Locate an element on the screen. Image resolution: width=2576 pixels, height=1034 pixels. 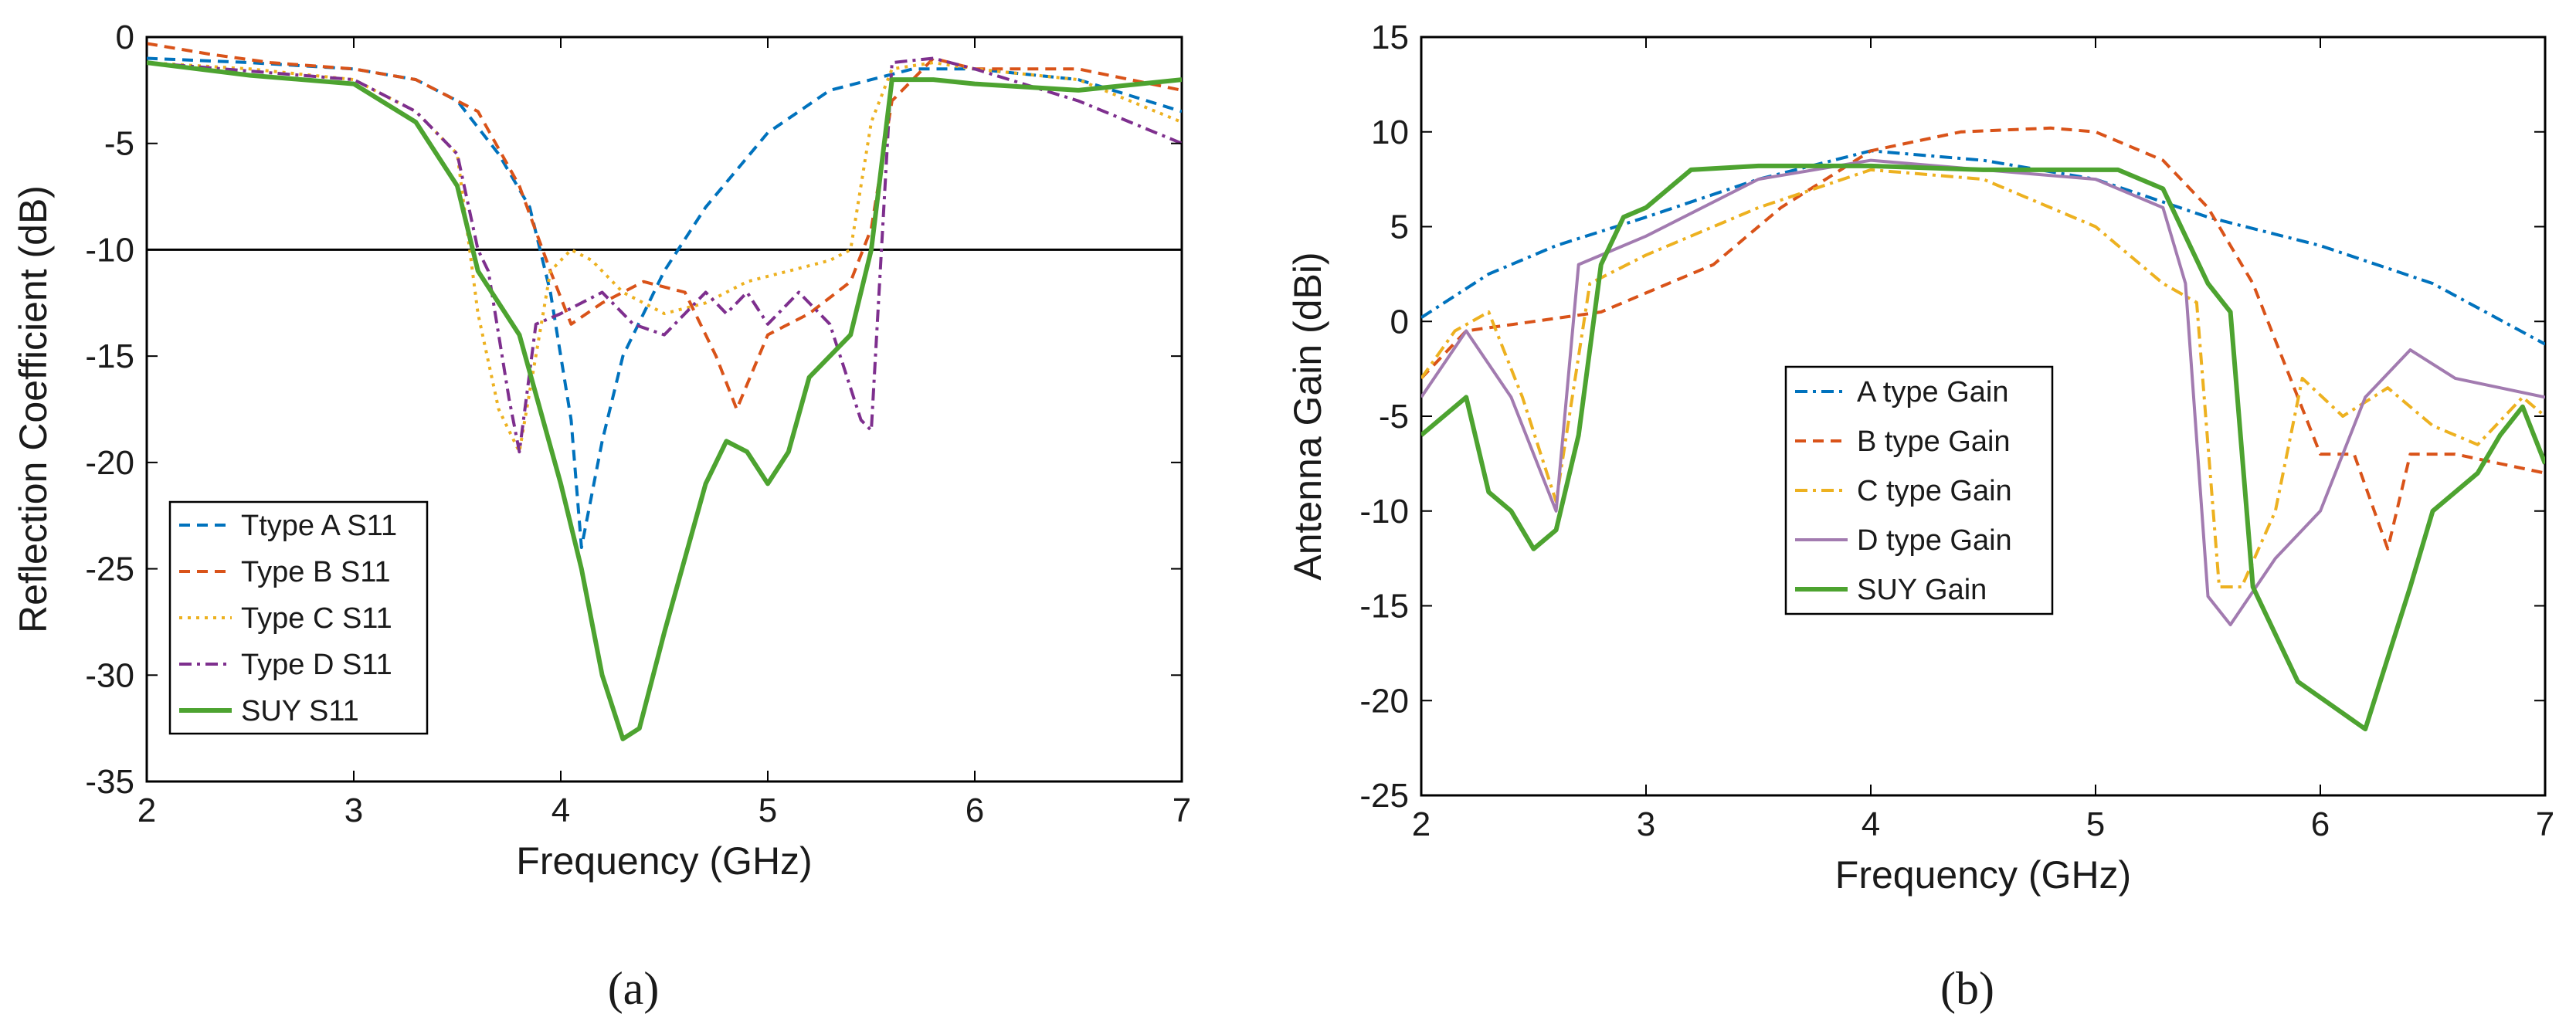
legend-entry: Type C S11 is located at coordinates (316, 618).